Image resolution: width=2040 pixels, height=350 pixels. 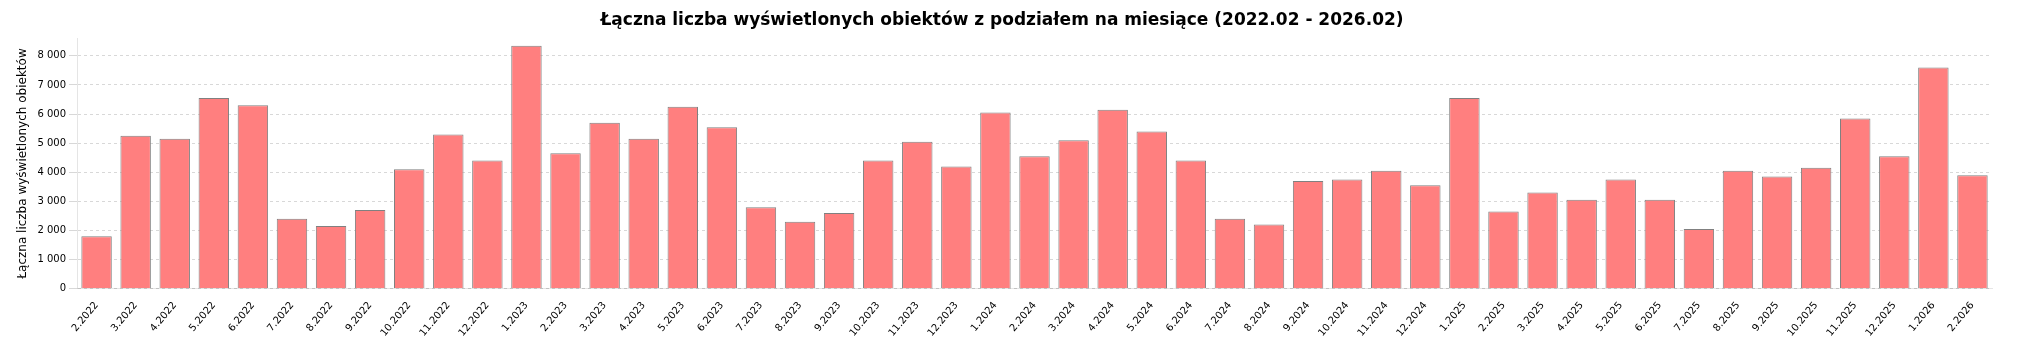 What do you see at coordinates (52, 142) in the screenshot?
I see `y-tick-label: 5 000` at bounding box center [52, 142].